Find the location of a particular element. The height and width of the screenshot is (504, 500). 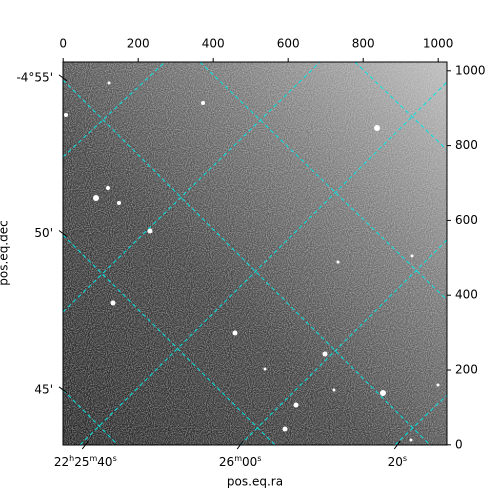

x-axis-label: pos.eq.ra is located at coordinates (255, 482).